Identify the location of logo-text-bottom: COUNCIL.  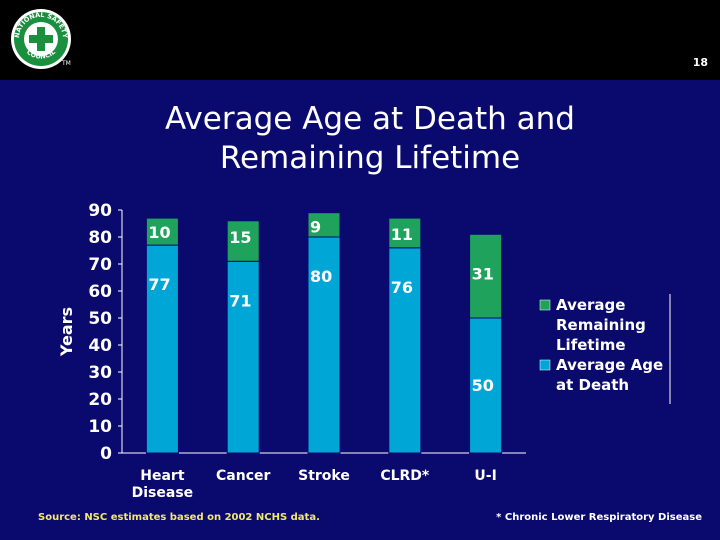
(41, 54).